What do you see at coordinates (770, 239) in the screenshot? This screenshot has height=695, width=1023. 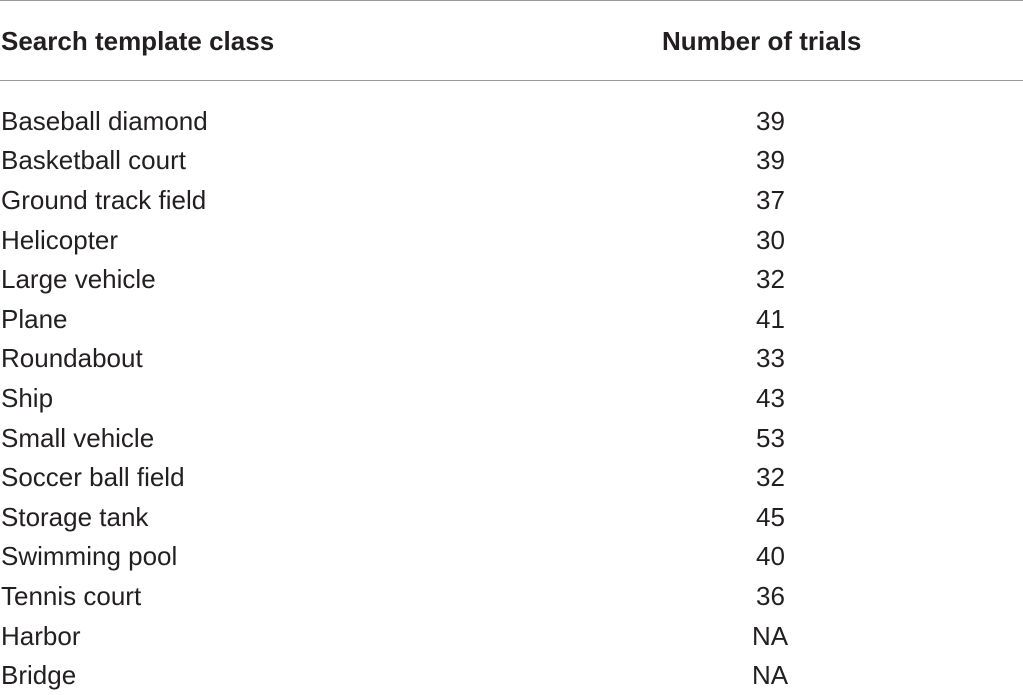 I see `row-trials-cell: 30` at bounding box center [770, 239].